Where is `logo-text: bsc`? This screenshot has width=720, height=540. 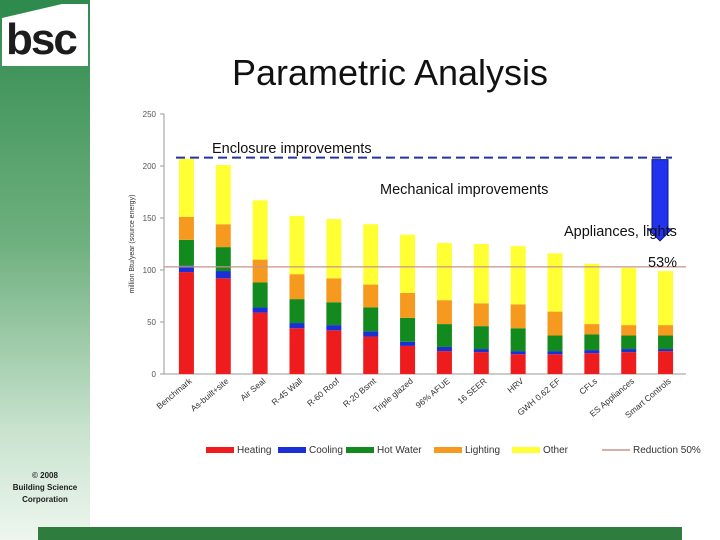 logo-text: bsc is located at coordinates (42, 39).